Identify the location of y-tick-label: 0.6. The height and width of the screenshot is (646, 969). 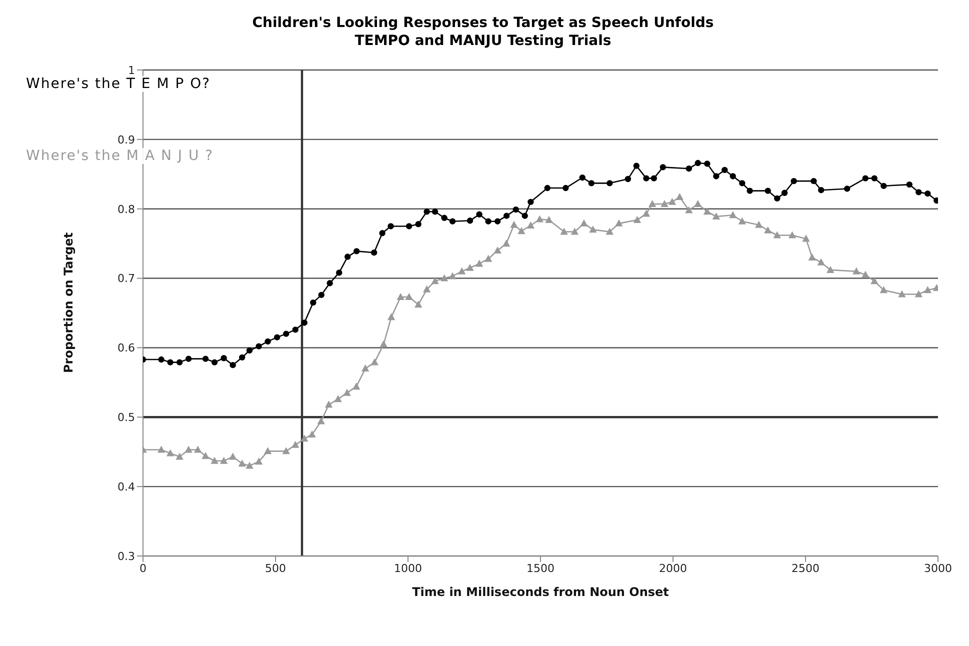
(126, 348).